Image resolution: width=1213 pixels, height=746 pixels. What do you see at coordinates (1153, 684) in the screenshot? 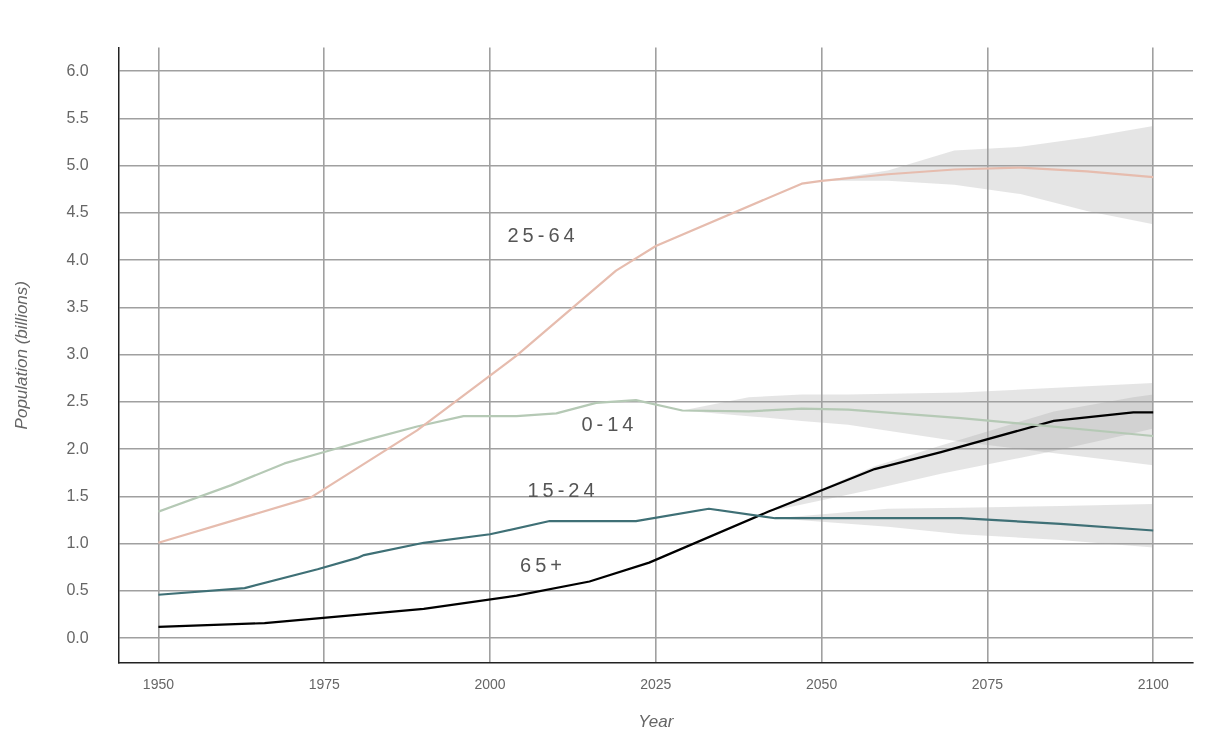
I see `x-tick-label: 2100` at bounding box center [1153, 684].